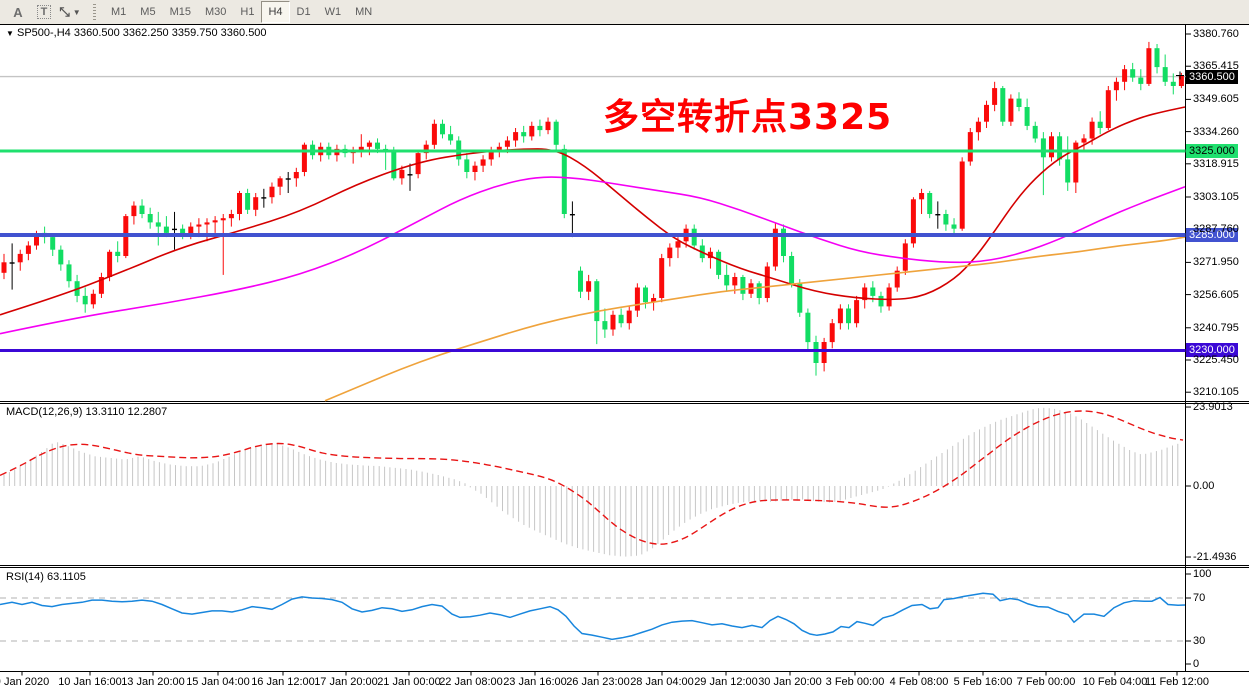  What do you see at coordinates (94, 12) in the screenshot?
I see `toolbar-grip-handle` at bounding box center [94, 12].